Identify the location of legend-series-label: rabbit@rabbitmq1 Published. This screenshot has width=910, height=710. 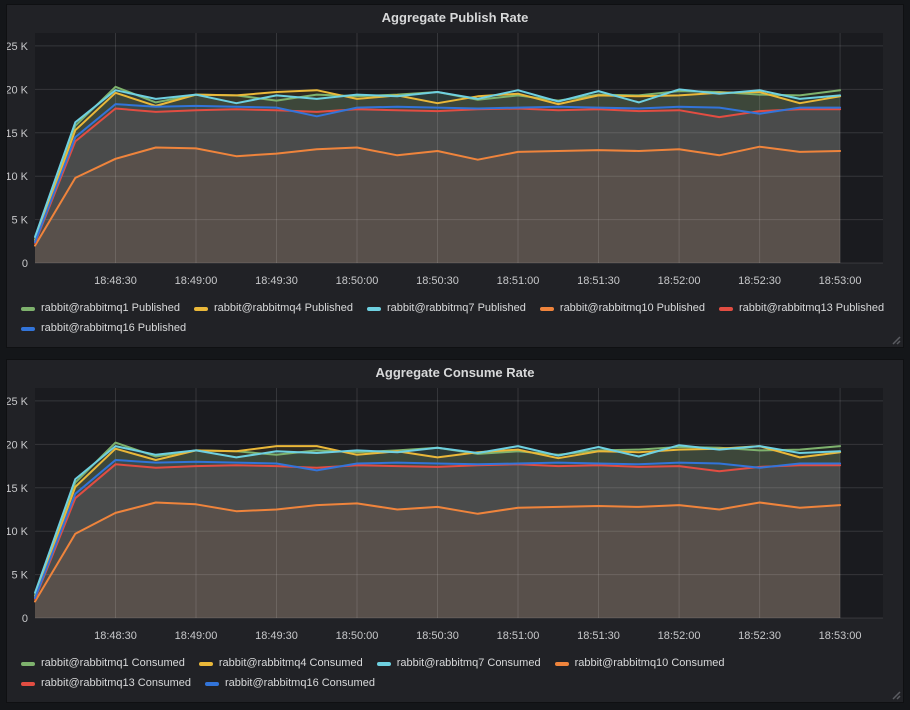
(110, 308).